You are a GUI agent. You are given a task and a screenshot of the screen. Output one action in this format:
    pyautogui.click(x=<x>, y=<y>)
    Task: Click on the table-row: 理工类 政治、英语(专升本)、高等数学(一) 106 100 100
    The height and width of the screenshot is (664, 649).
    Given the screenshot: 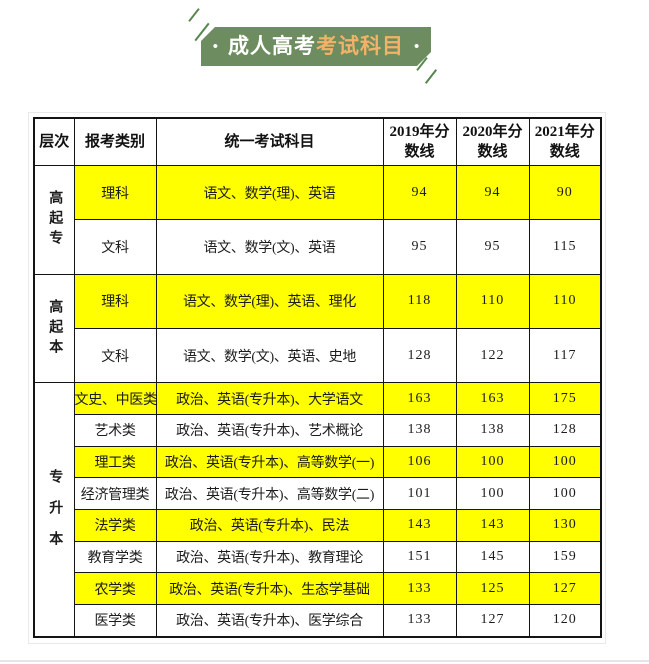 What is the action you would take?
    pyautogui.click(x=318, y=462)
    